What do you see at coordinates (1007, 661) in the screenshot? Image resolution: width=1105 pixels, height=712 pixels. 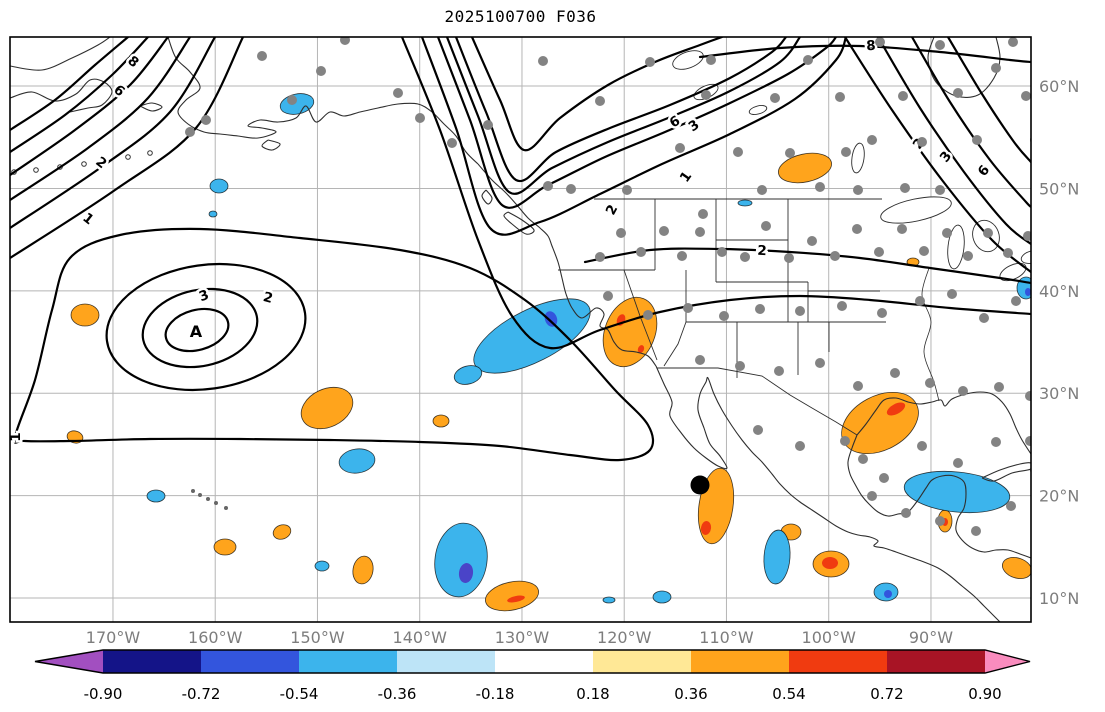 I see `colorbar-over-arrow` at bounding box center [1007, 661].